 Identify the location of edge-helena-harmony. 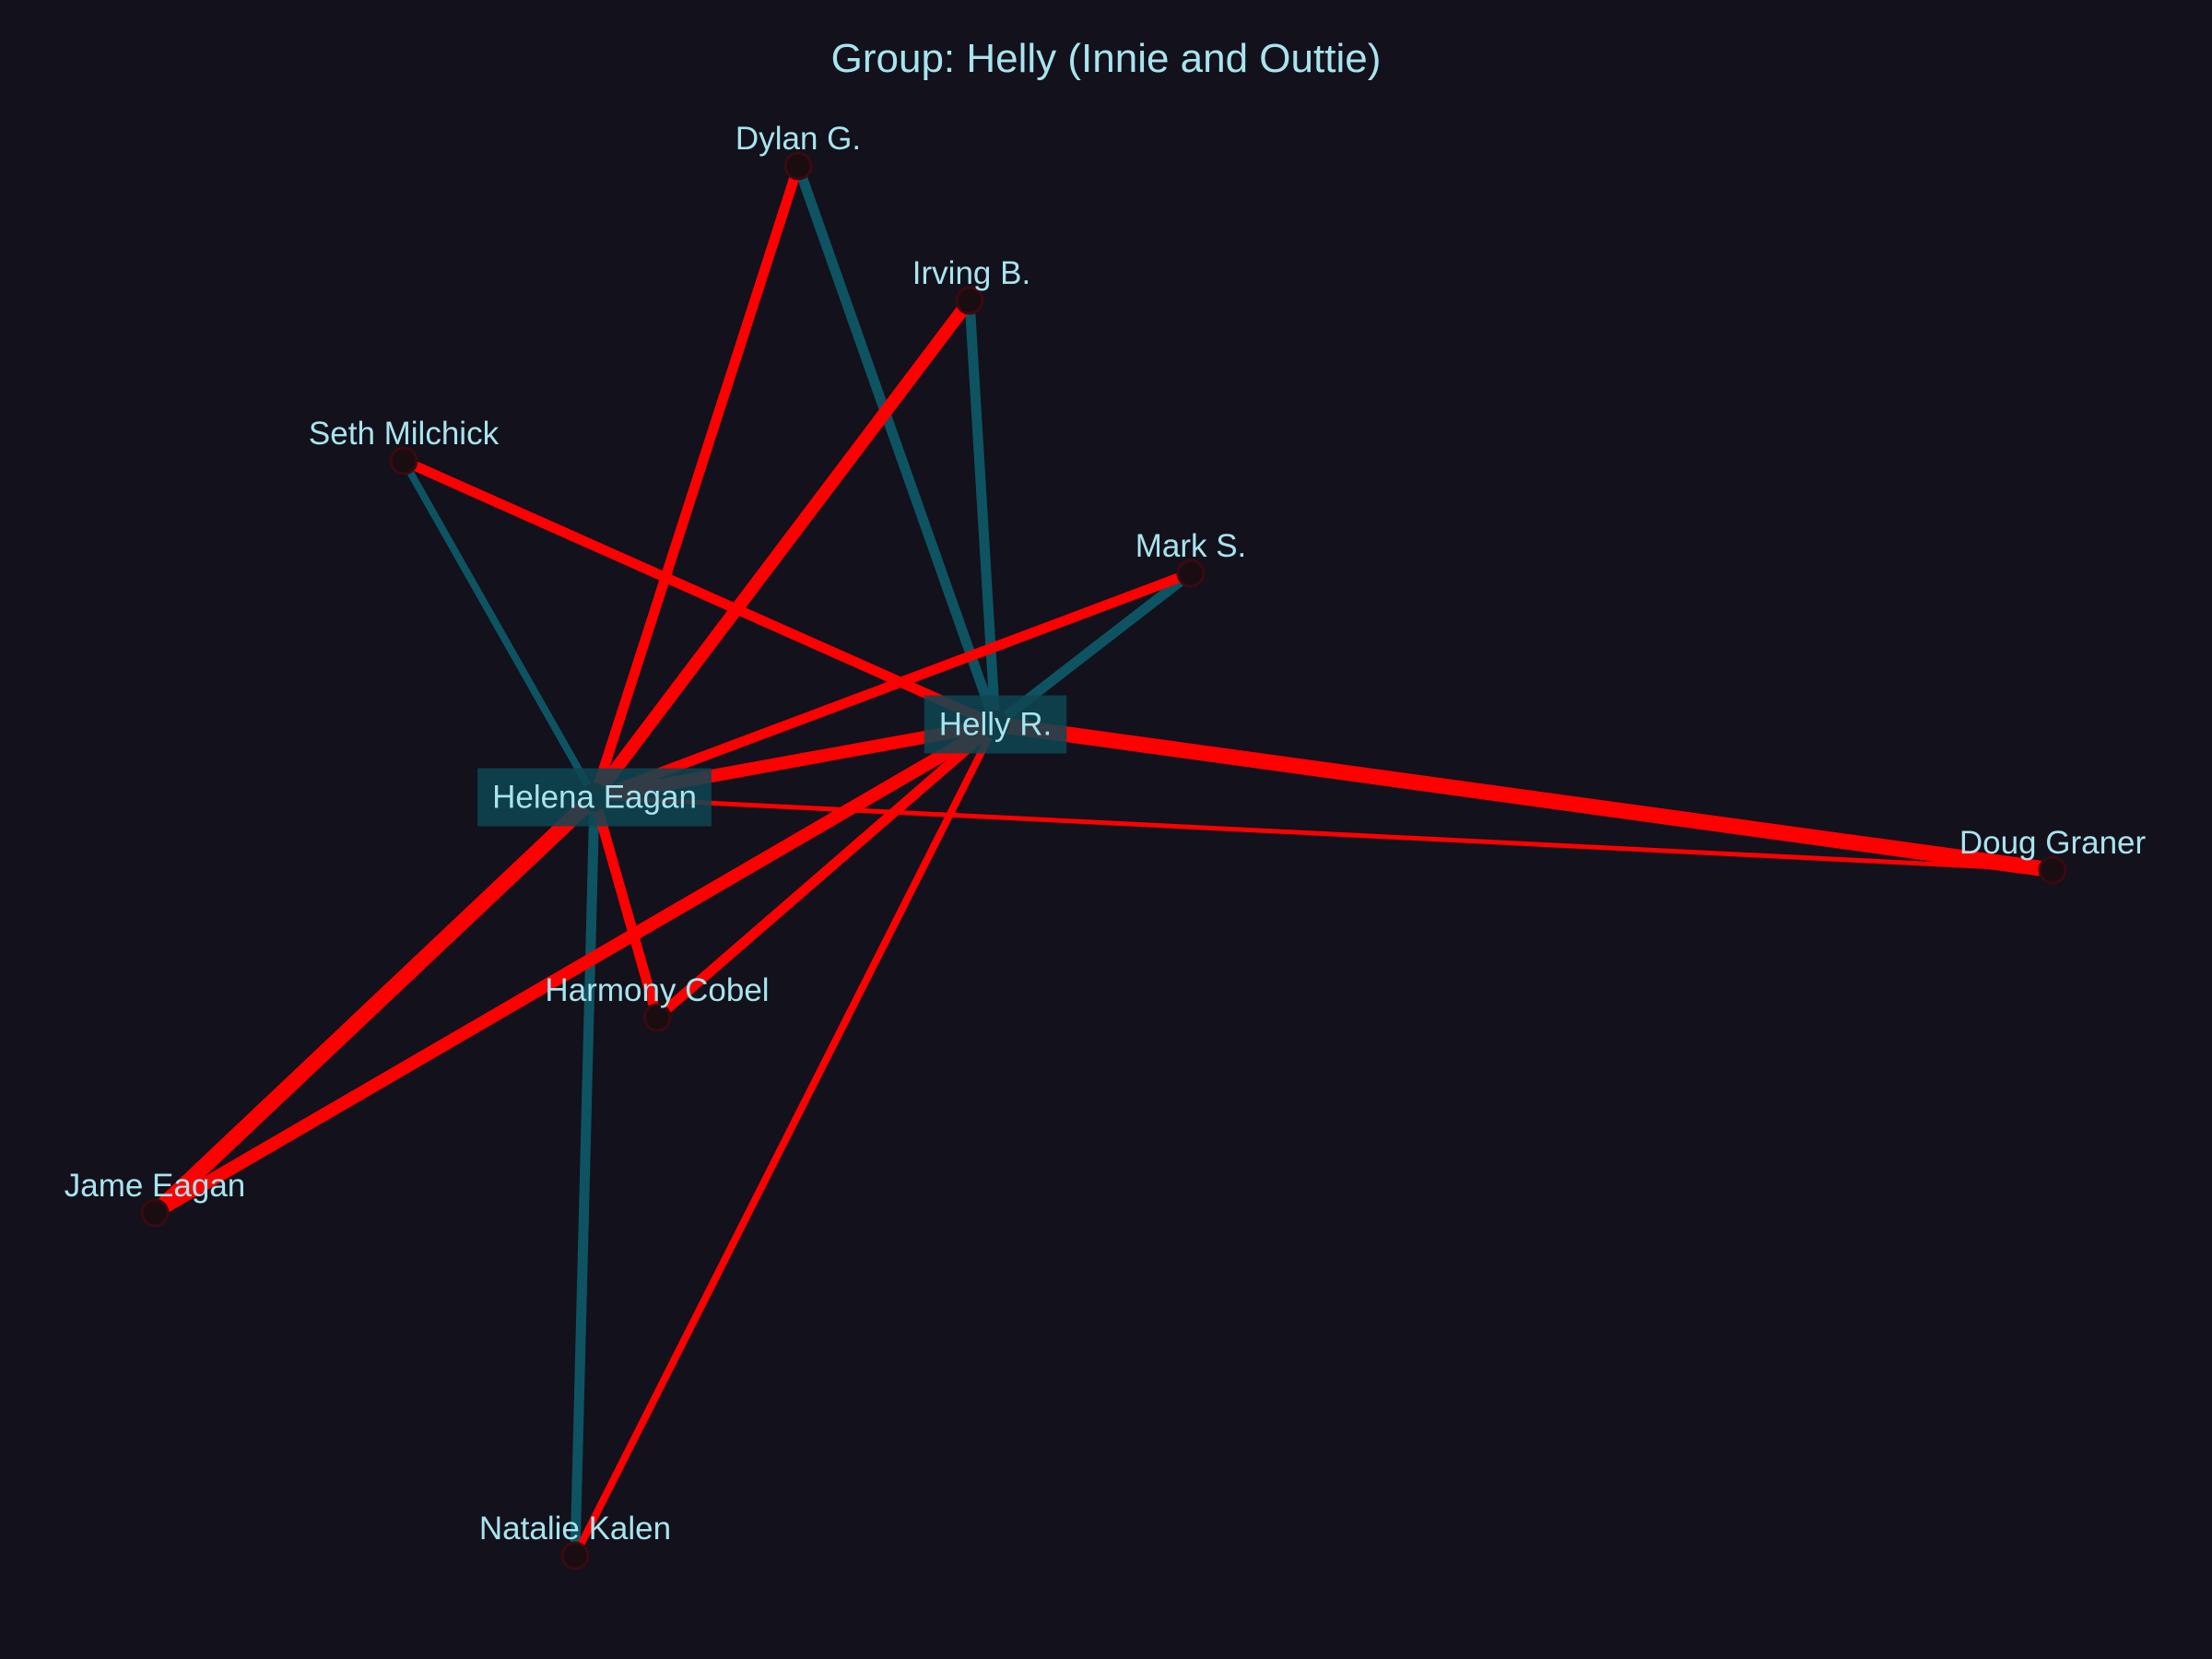
(626, 907).